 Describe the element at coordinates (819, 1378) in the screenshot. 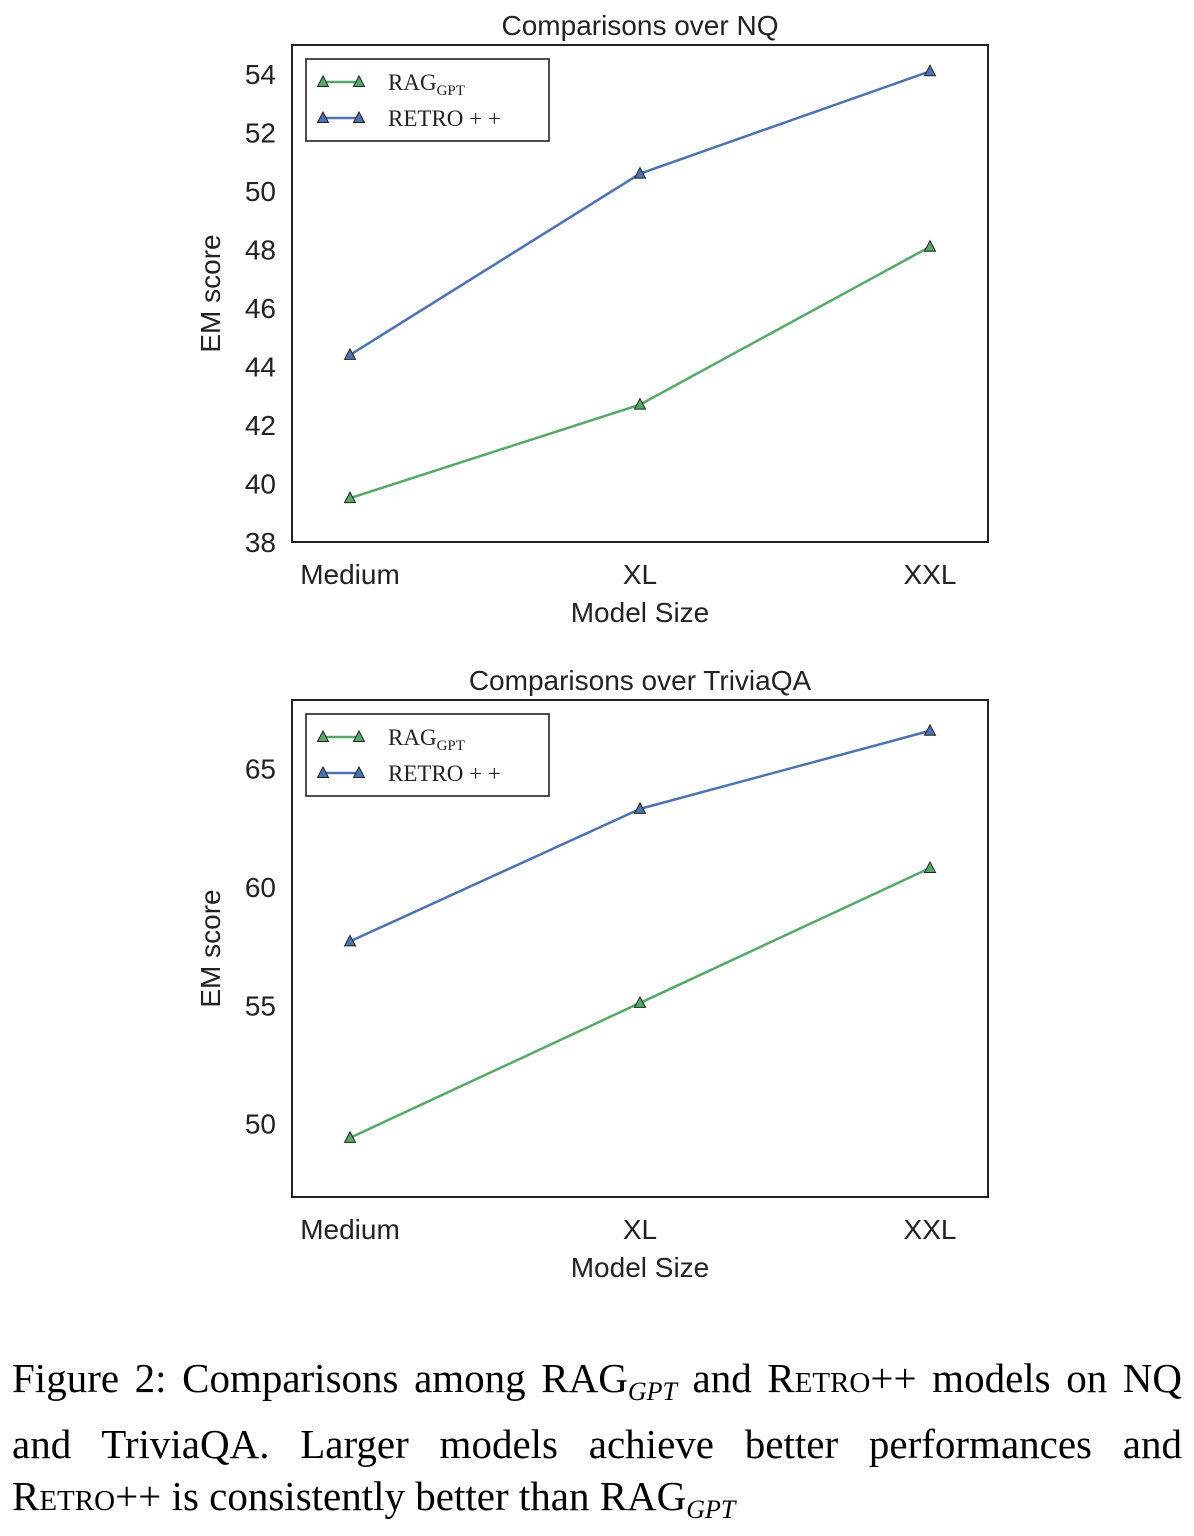

I see `caption-retro-1: Retro` at that location.